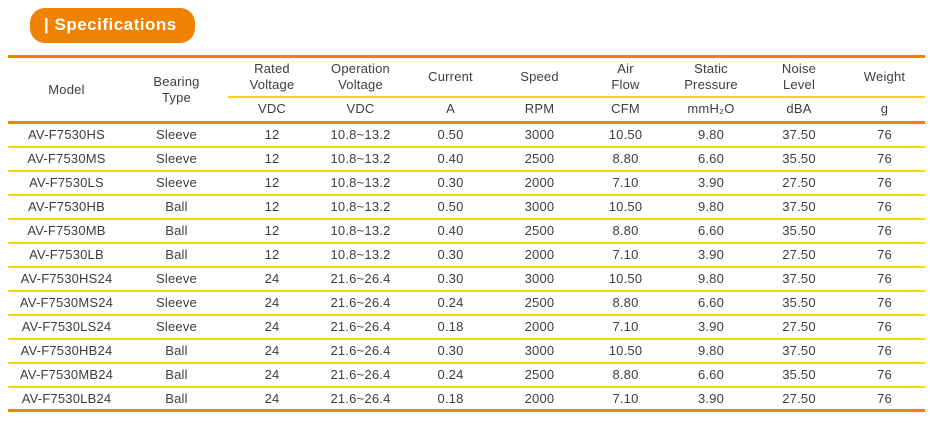  I want to click on column-header-weight: Weight, so click(884, 77).